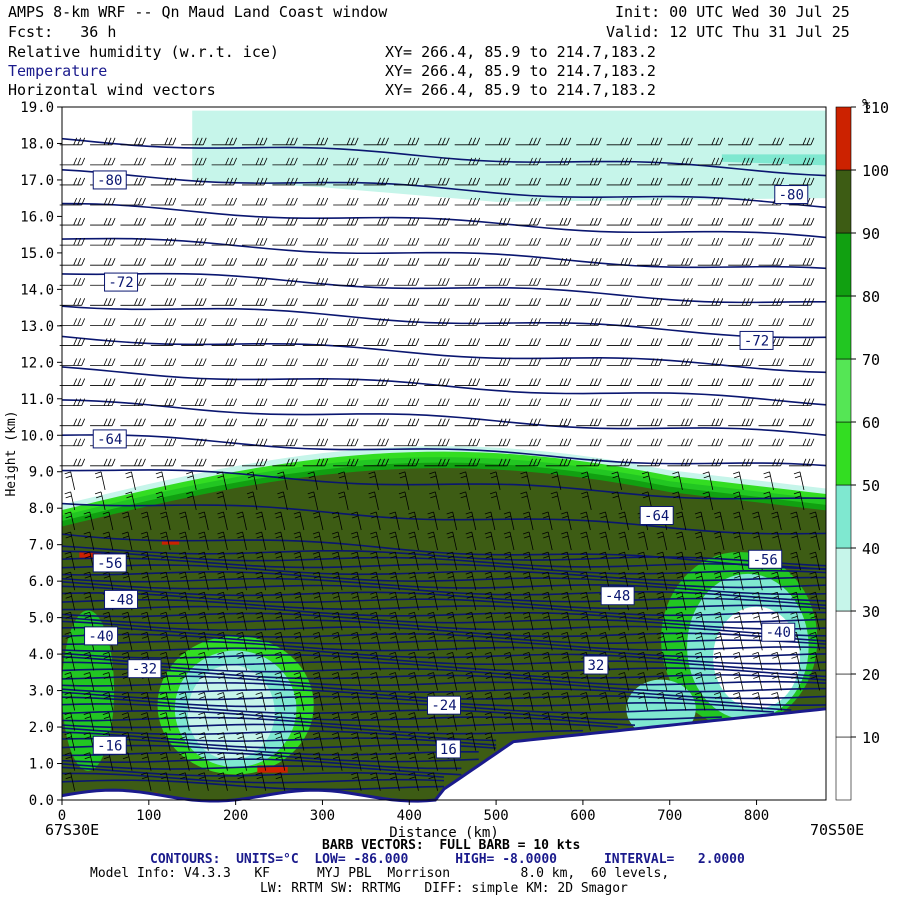 The height and width of the screenshot is (900, 900). I want to click on x-tick-label: 500, so click(495, 816).